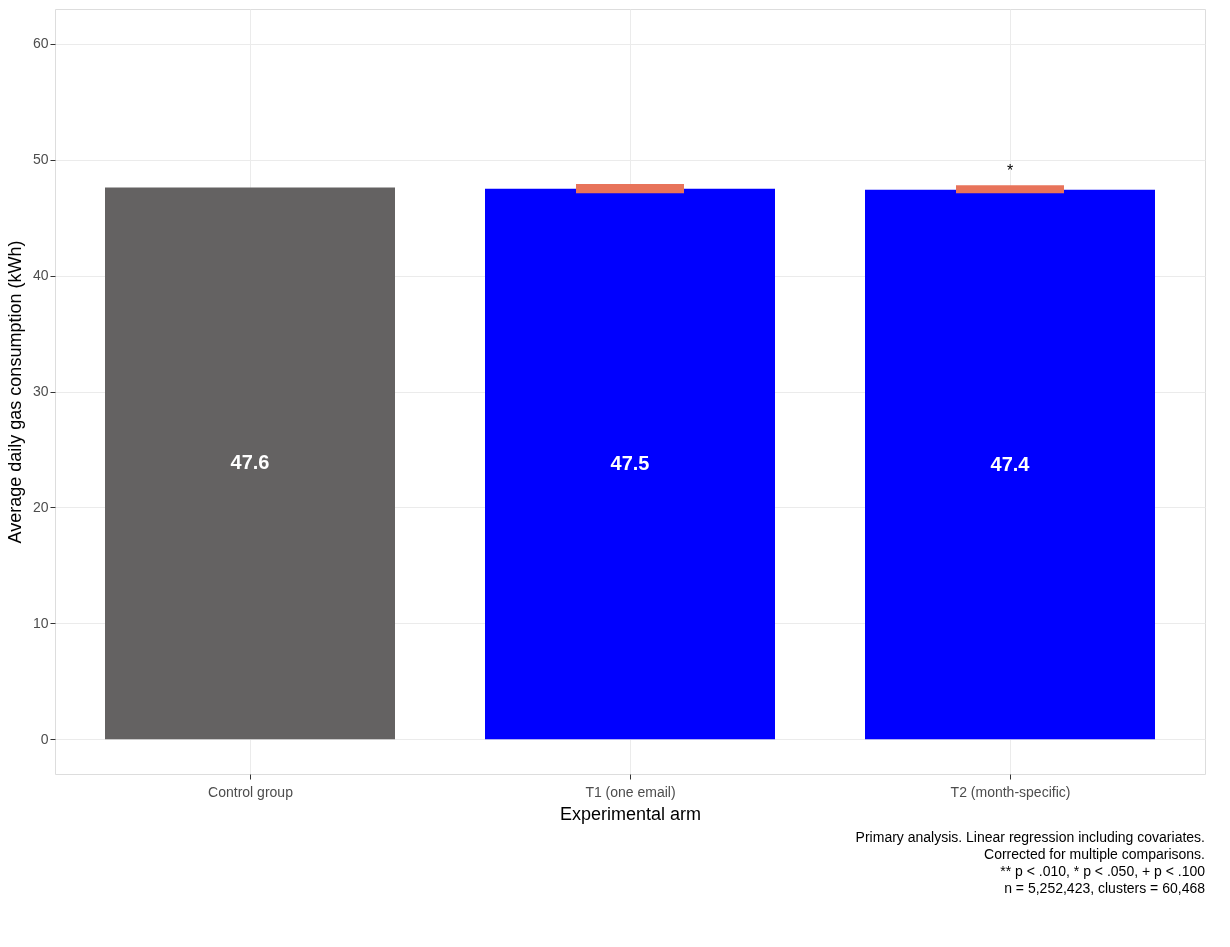  Describe the element at coordinates (1010, 171) in the screenshot. I see `annotation: *` at that location.